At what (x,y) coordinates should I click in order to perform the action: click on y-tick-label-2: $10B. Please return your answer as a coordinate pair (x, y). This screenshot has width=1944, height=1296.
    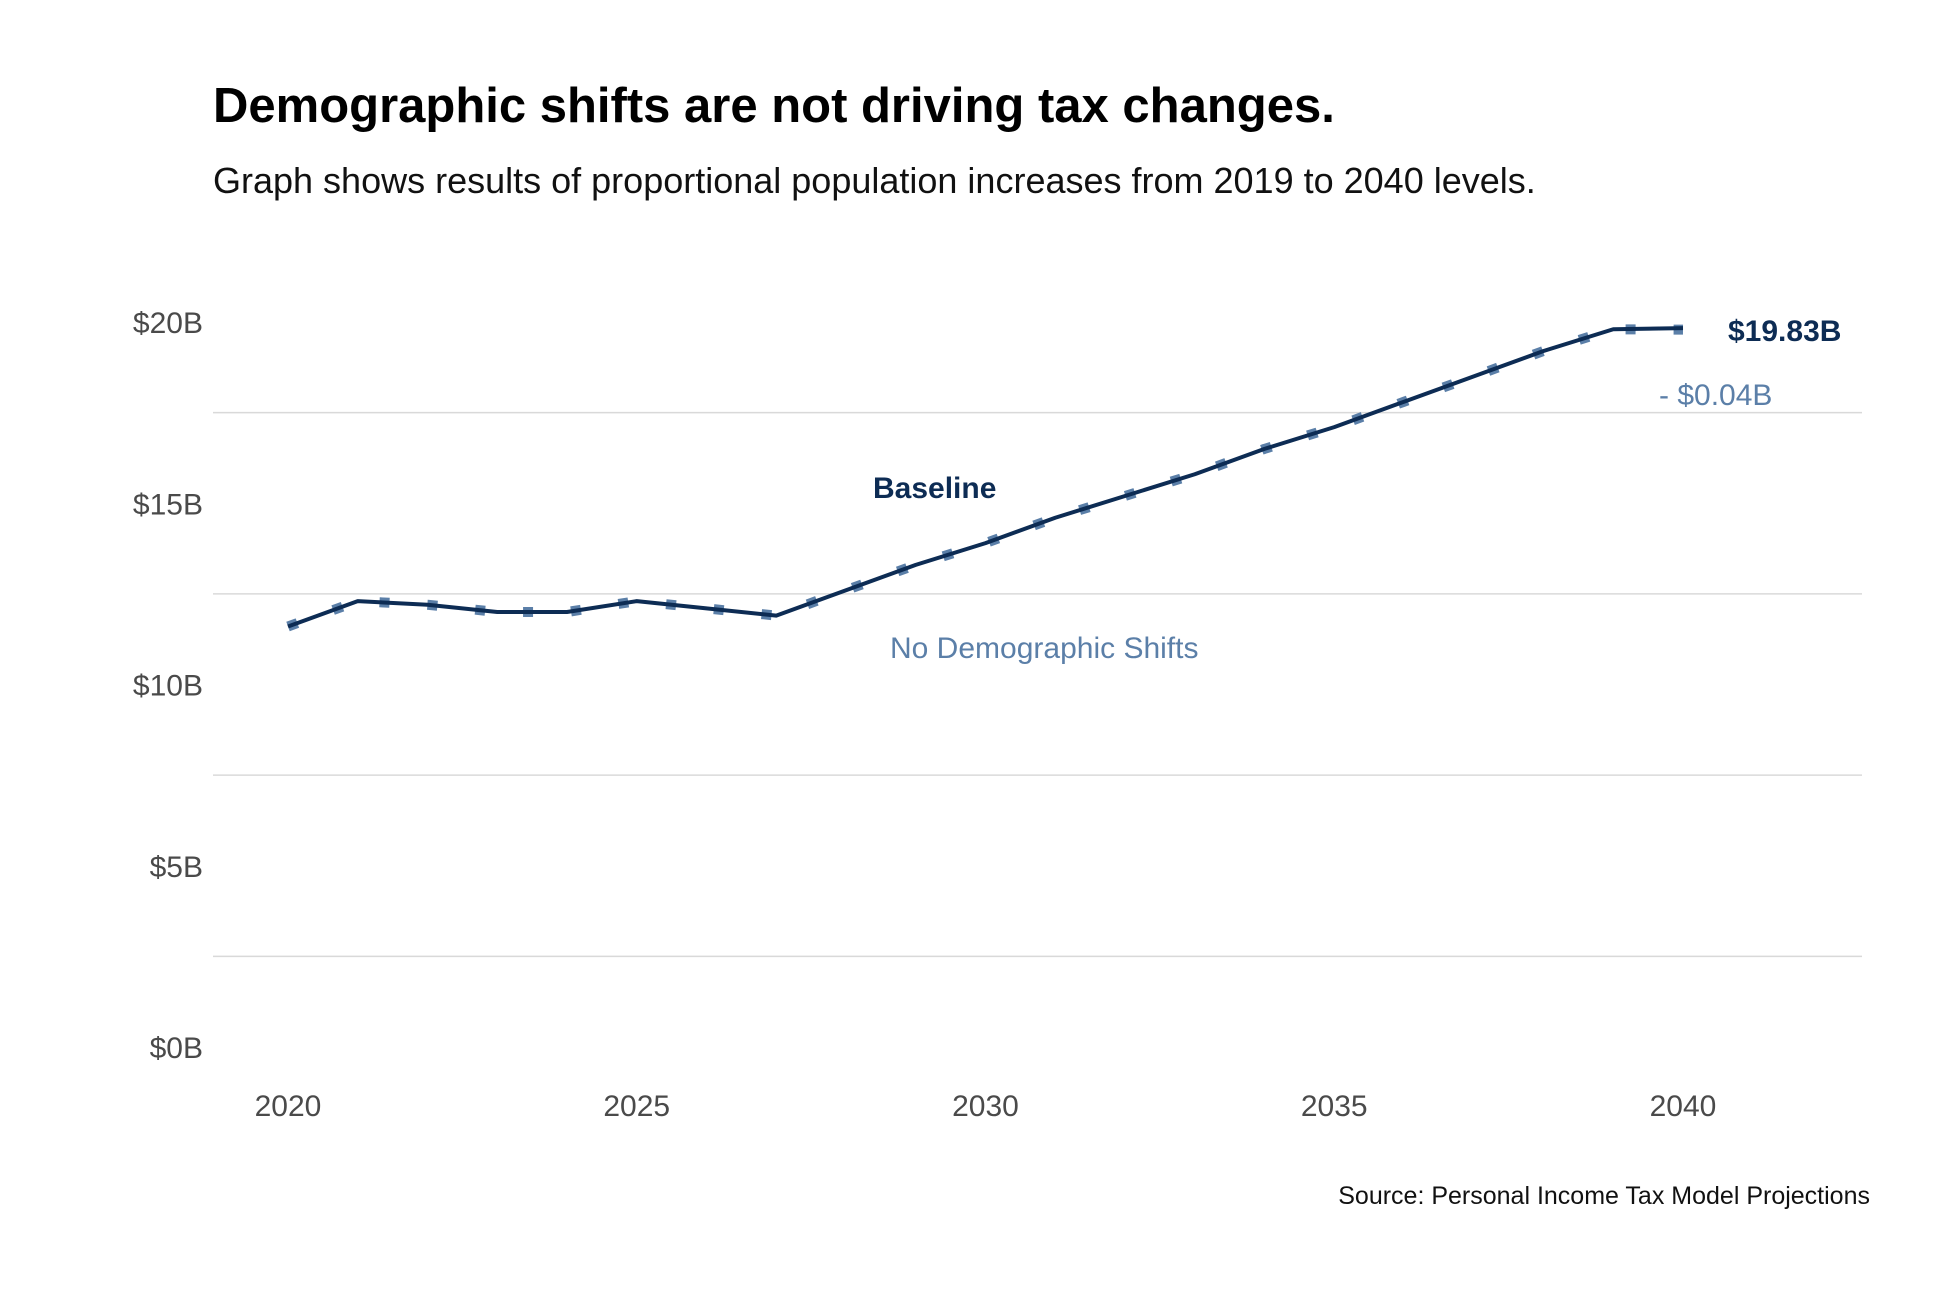
    Looking at the image, I should click on (168, 686).